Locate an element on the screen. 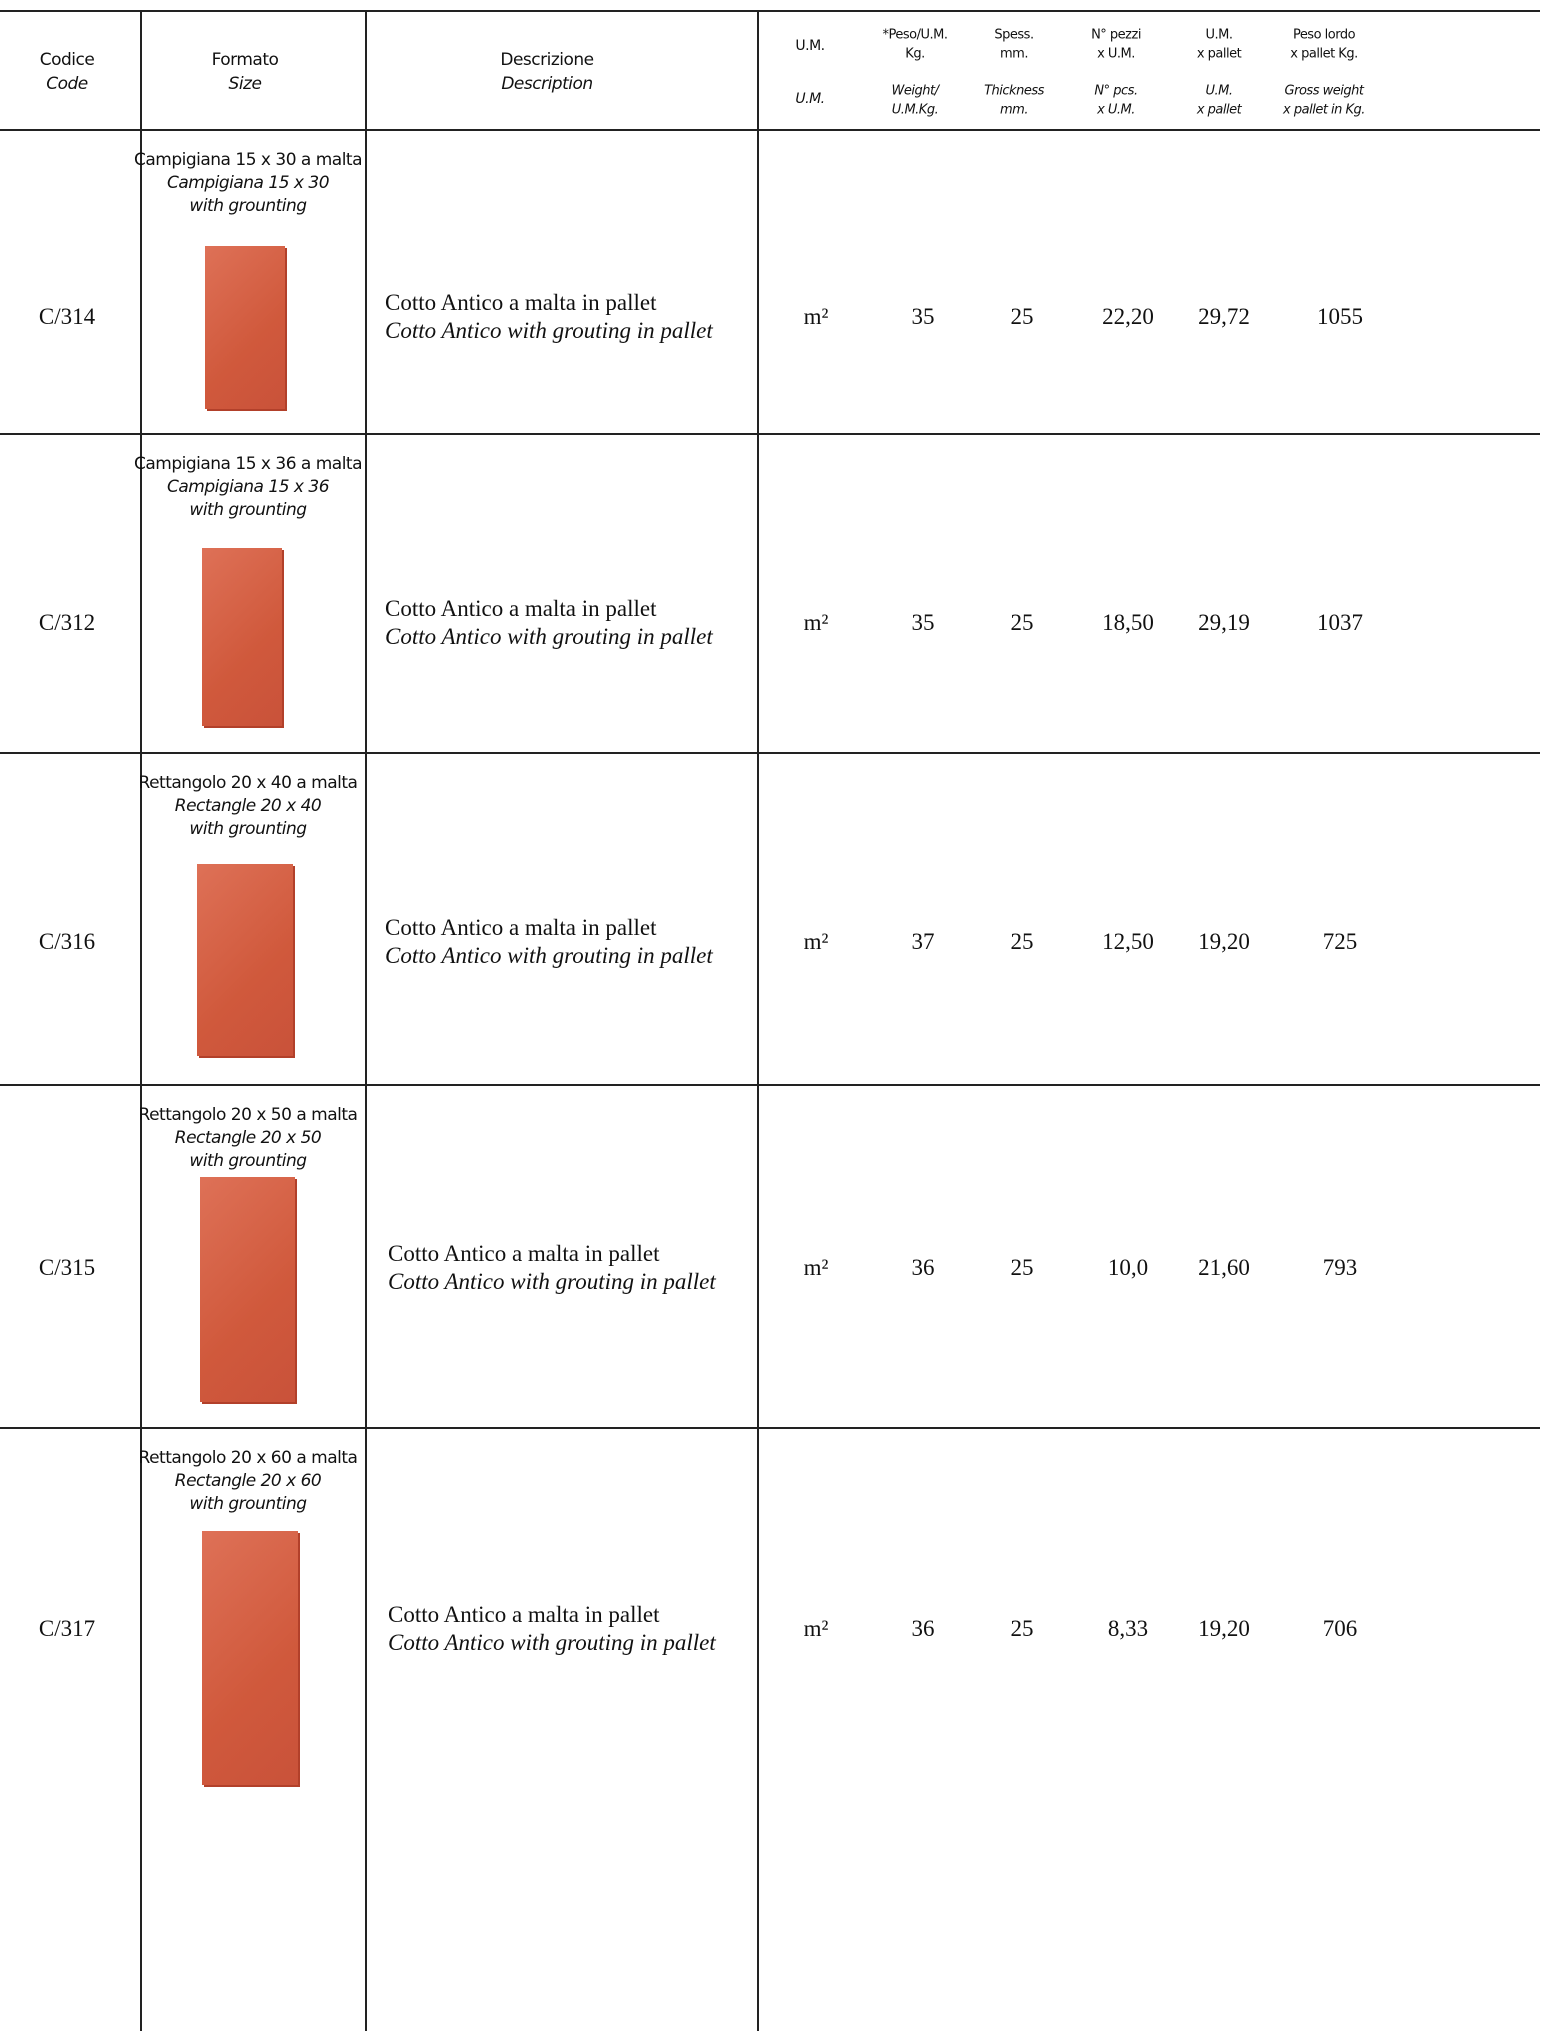 Image resolution: width=1547 pixels, height=2031 pixels. value: 1037 is located at coordinates (1340, 622).